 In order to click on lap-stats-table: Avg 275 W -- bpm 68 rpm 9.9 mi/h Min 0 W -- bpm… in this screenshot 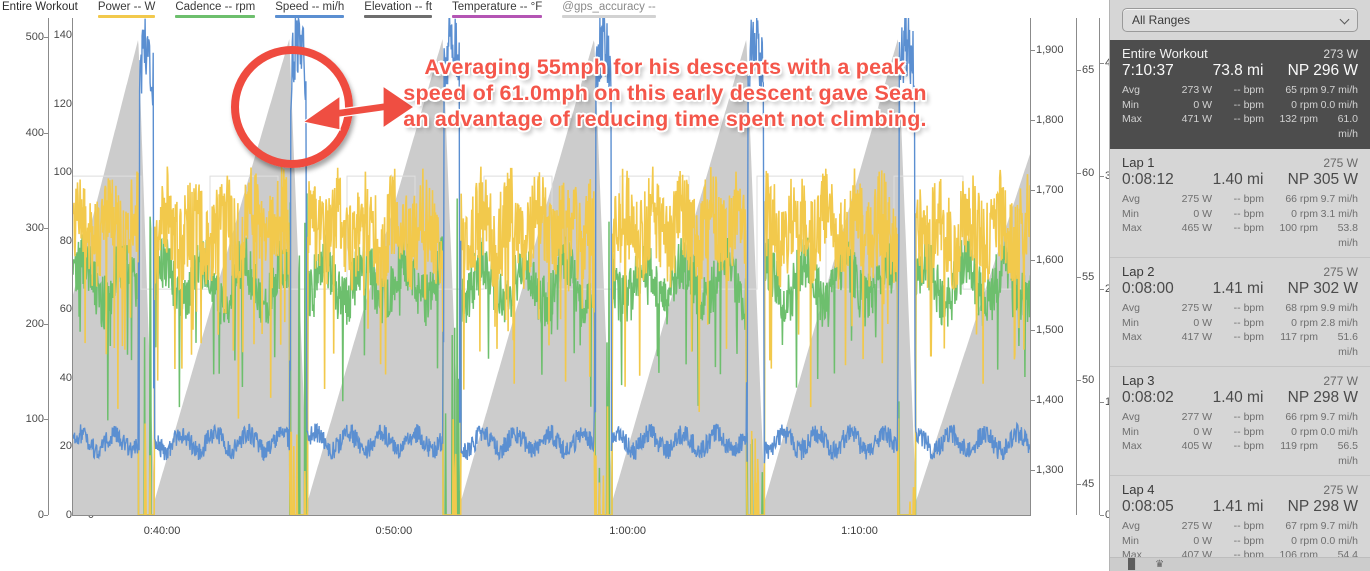, I will do `click(1240, 330)`.